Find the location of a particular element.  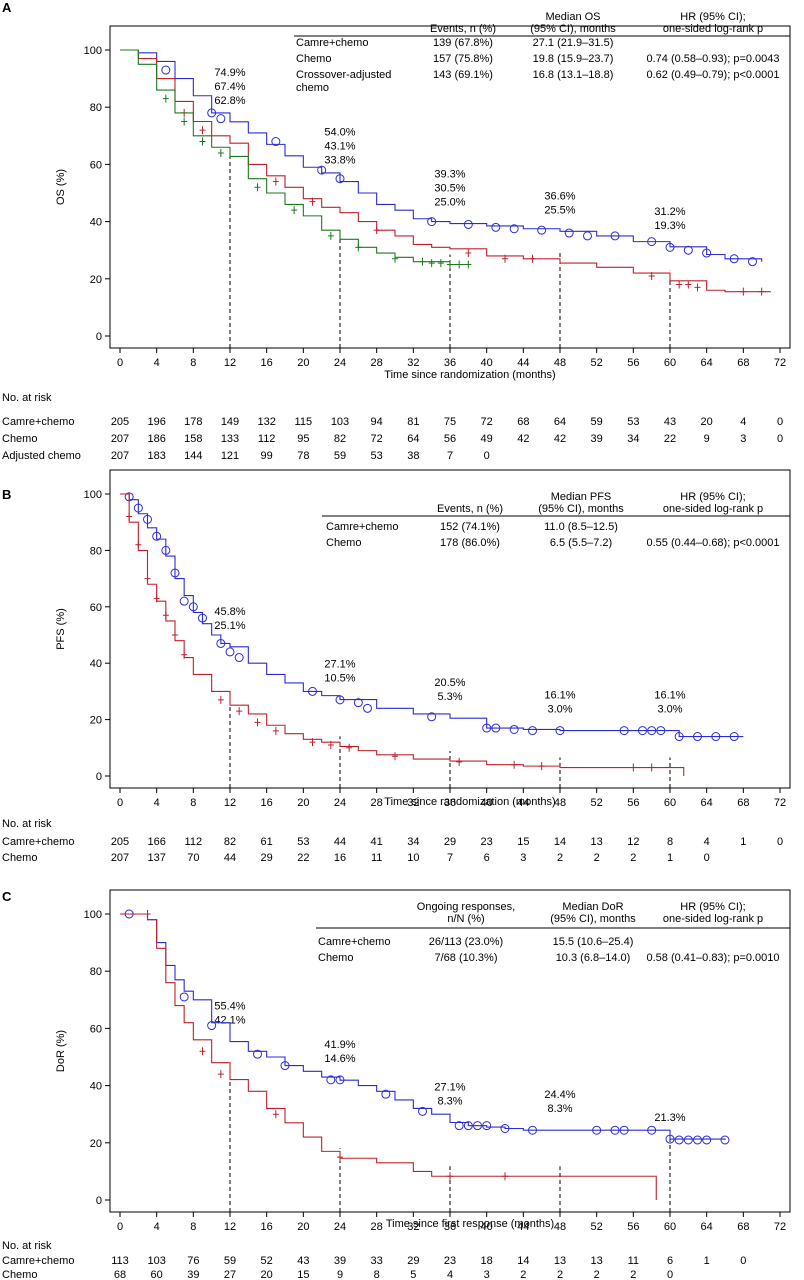

x-tick-label: 0 is located at coordinates (120, 803).